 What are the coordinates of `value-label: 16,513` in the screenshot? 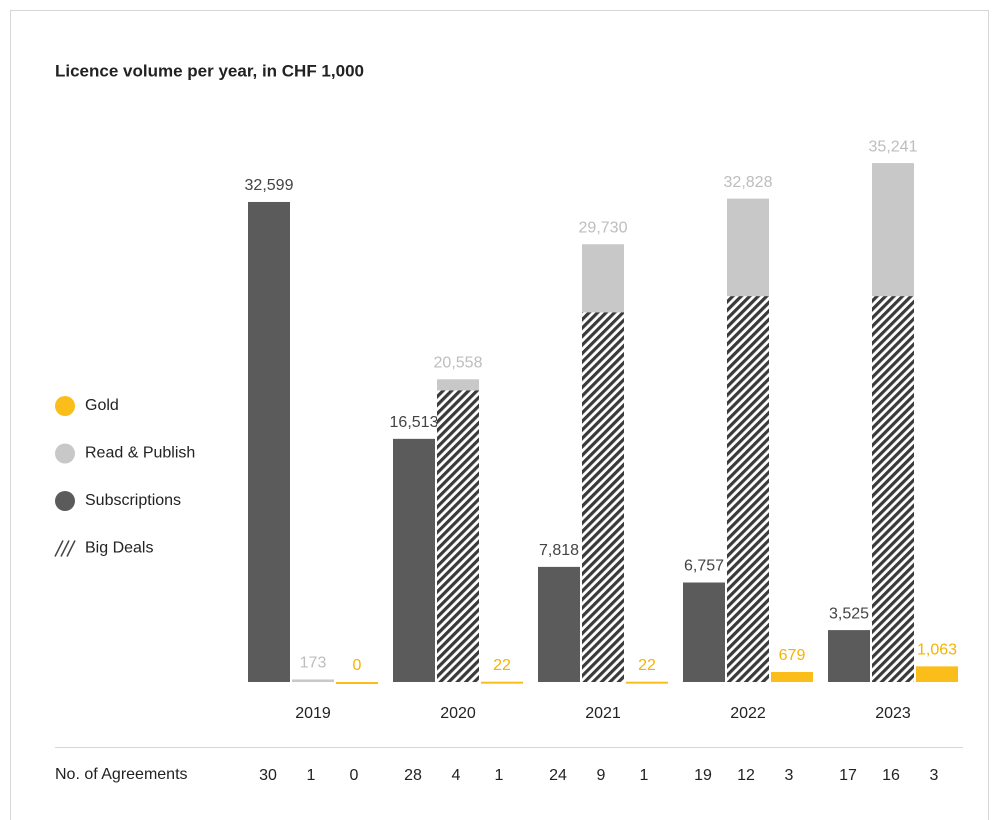 It's located at (414, 422).